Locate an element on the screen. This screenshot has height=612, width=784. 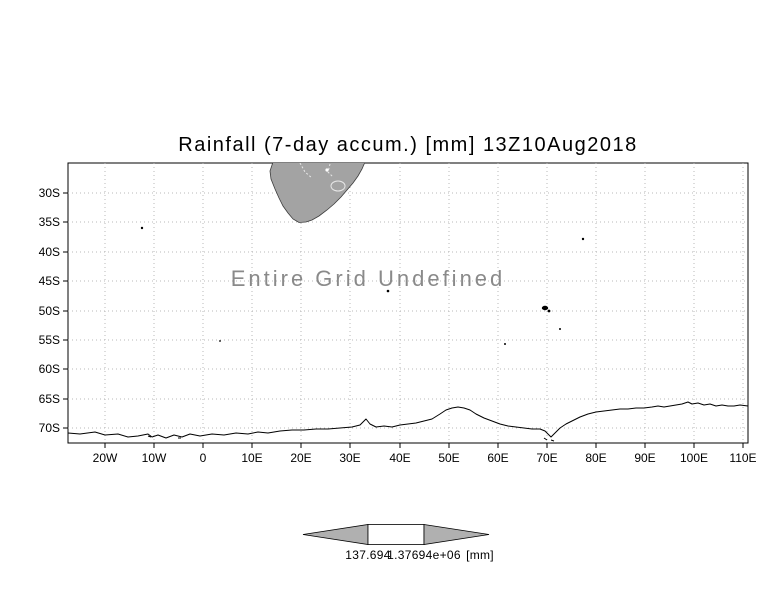
x-tick-label-0: 0 is located at coordinates (203, 458).